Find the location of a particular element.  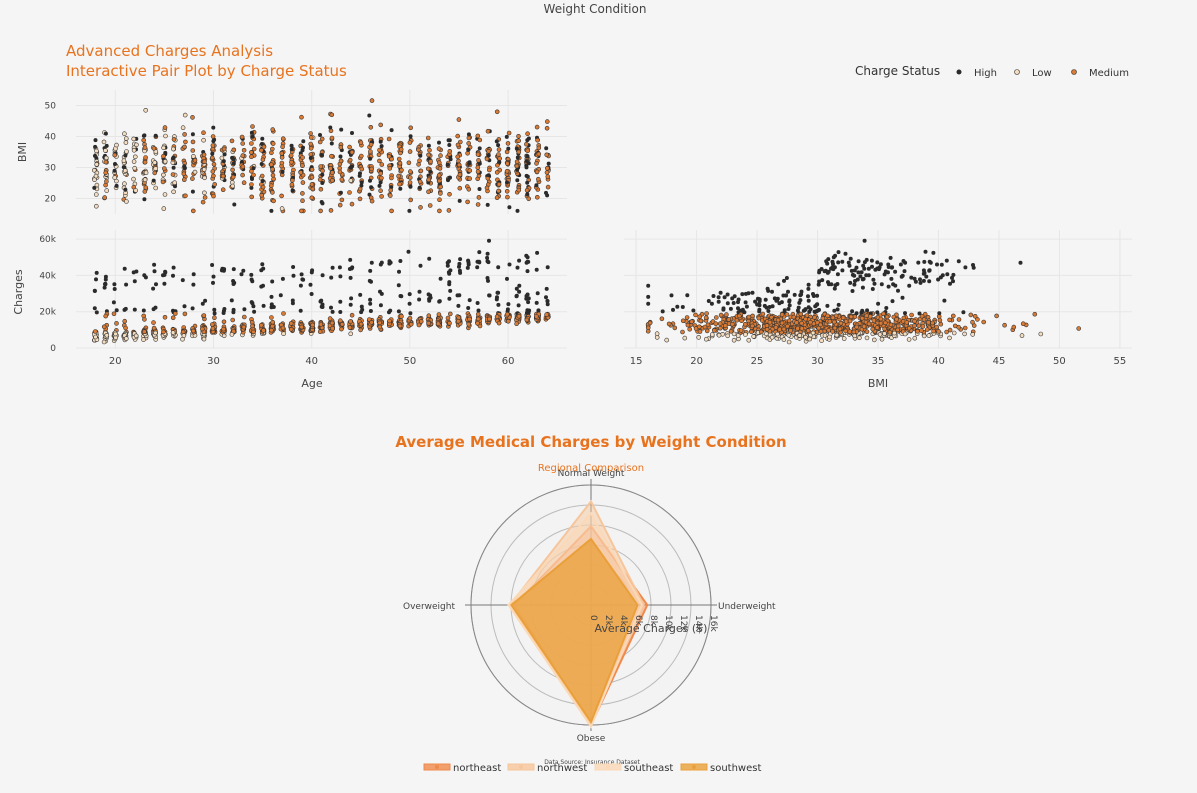

radar-legend-item-southeast: southeast is located at coordinates (648, 768).